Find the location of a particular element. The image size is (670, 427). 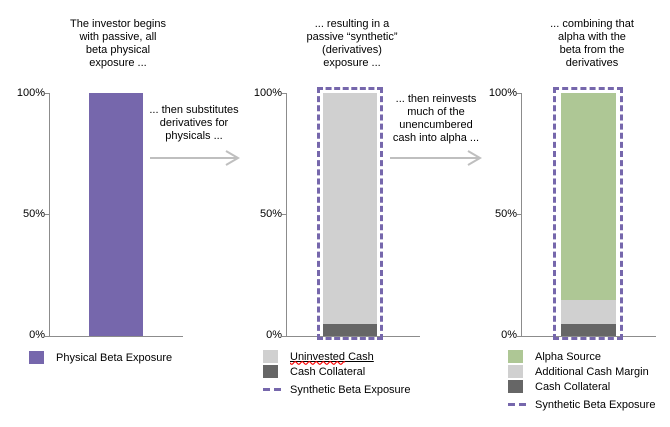

bar-alpha-plus-beta is located at coordinates (588, 214).